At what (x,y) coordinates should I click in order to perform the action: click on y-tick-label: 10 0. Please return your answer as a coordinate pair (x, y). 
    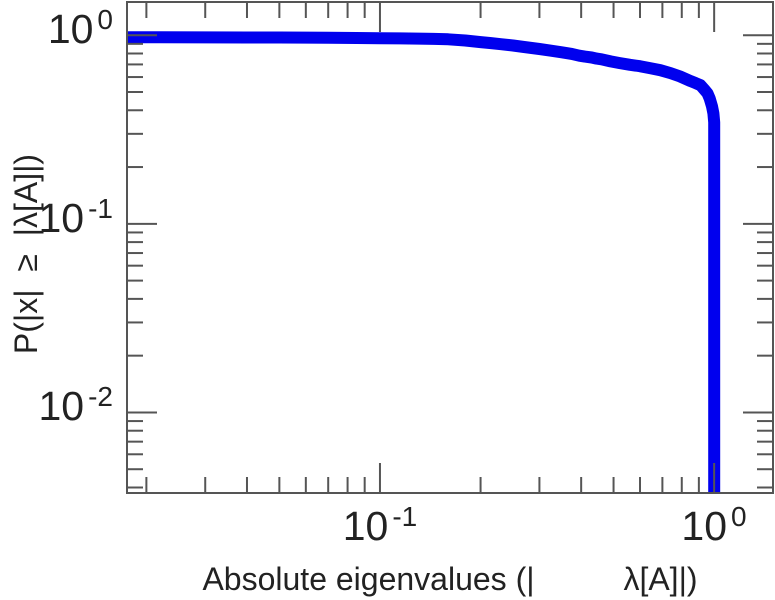
    Looking at the image, I should click on (80, 28).